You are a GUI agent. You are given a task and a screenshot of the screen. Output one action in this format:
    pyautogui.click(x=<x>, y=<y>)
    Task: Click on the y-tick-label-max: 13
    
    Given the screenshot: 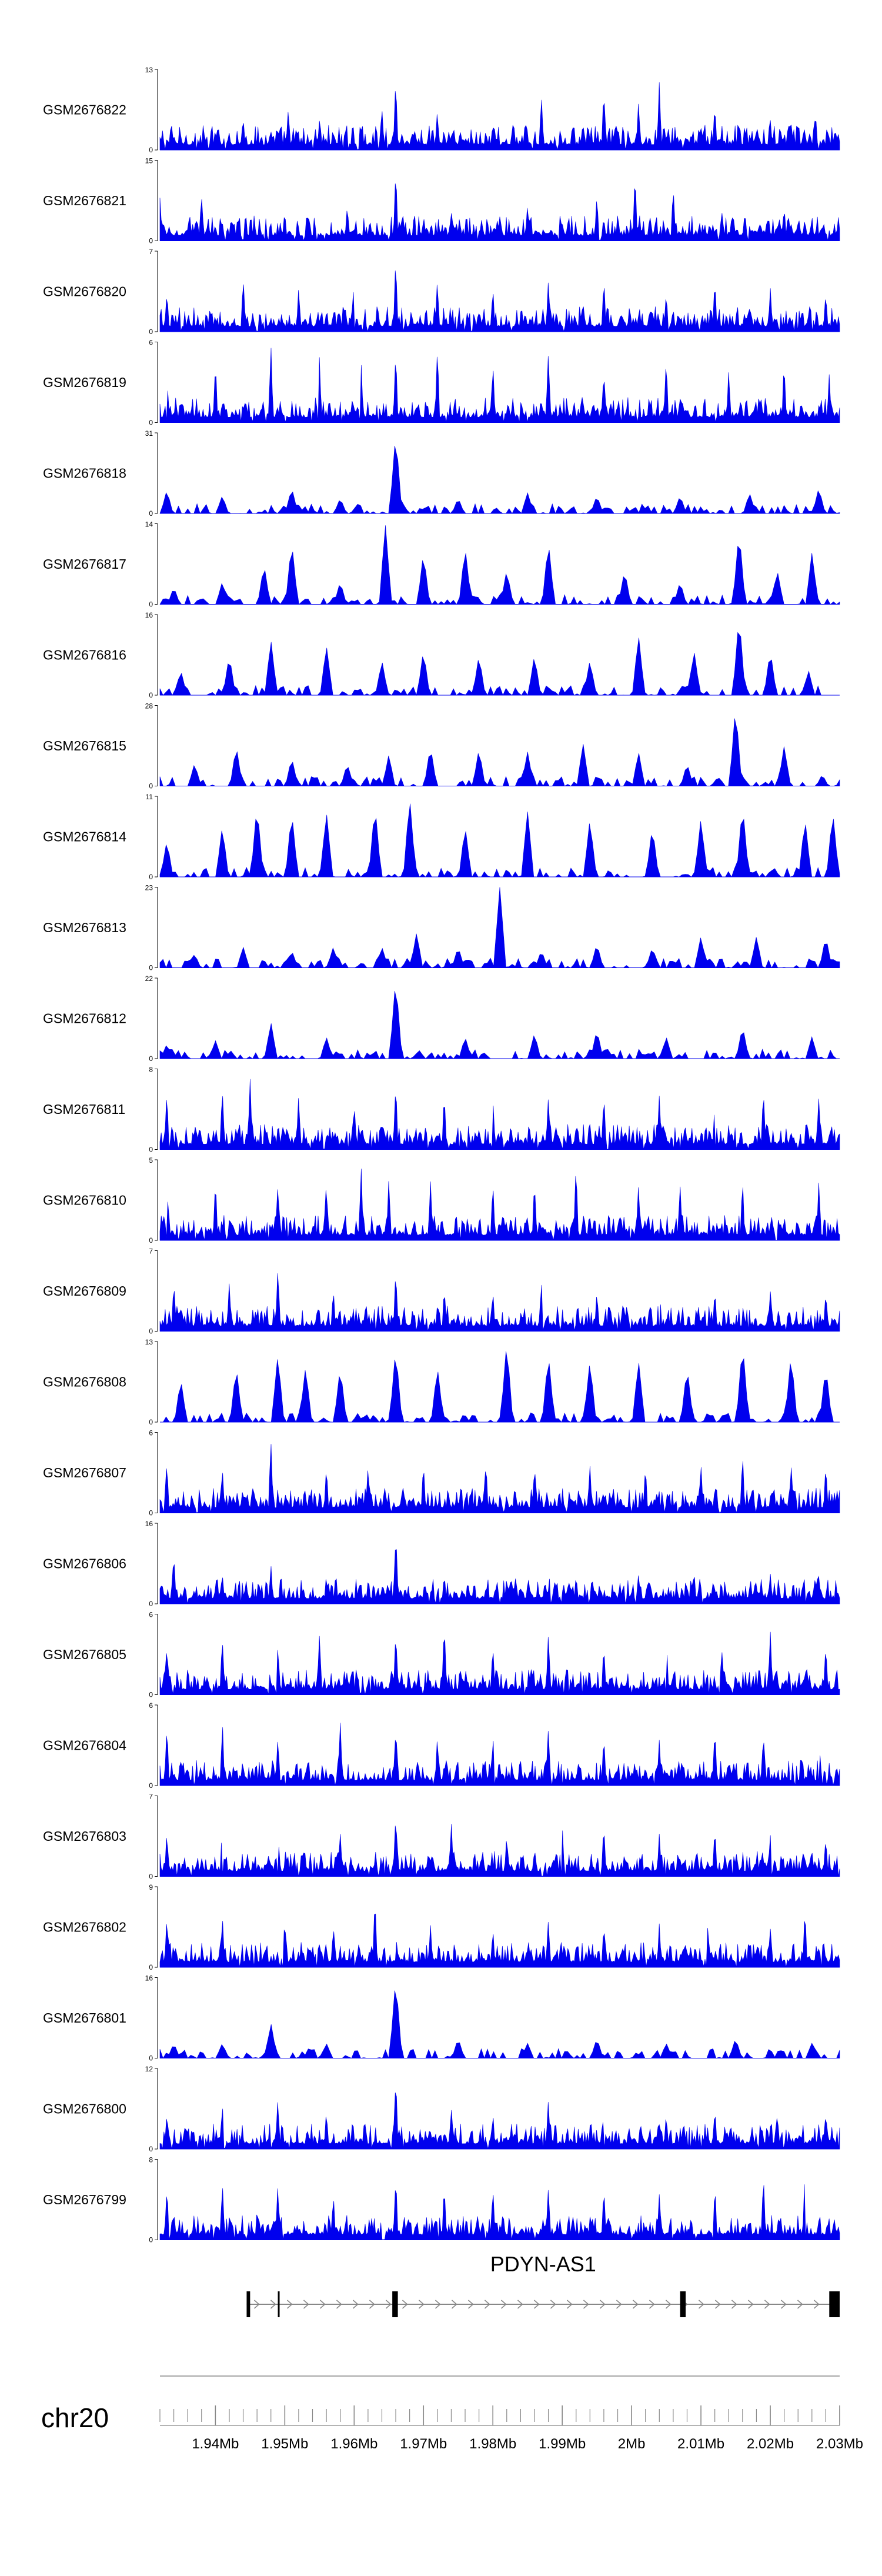 What is the action you would take?
    pyautogui.click(x=149, y=70)
    